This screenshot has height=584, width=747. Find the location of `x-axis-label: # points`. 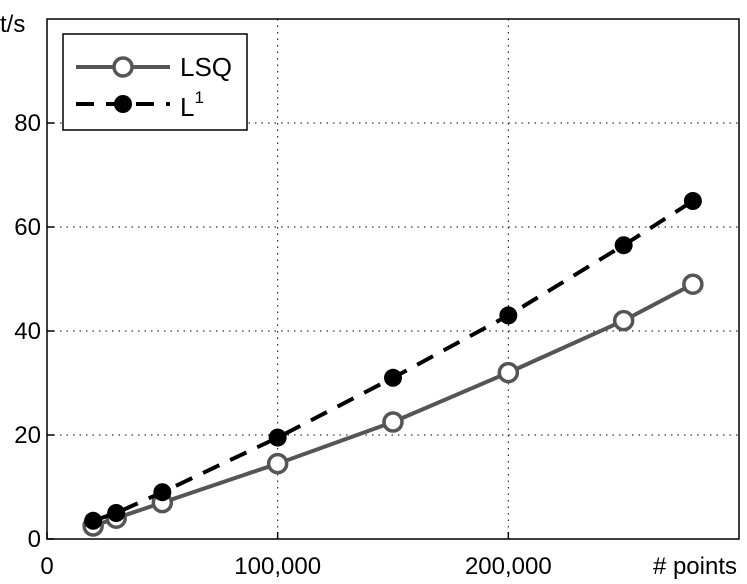

x-axis-label: # points is located at coordinates (695, 566).